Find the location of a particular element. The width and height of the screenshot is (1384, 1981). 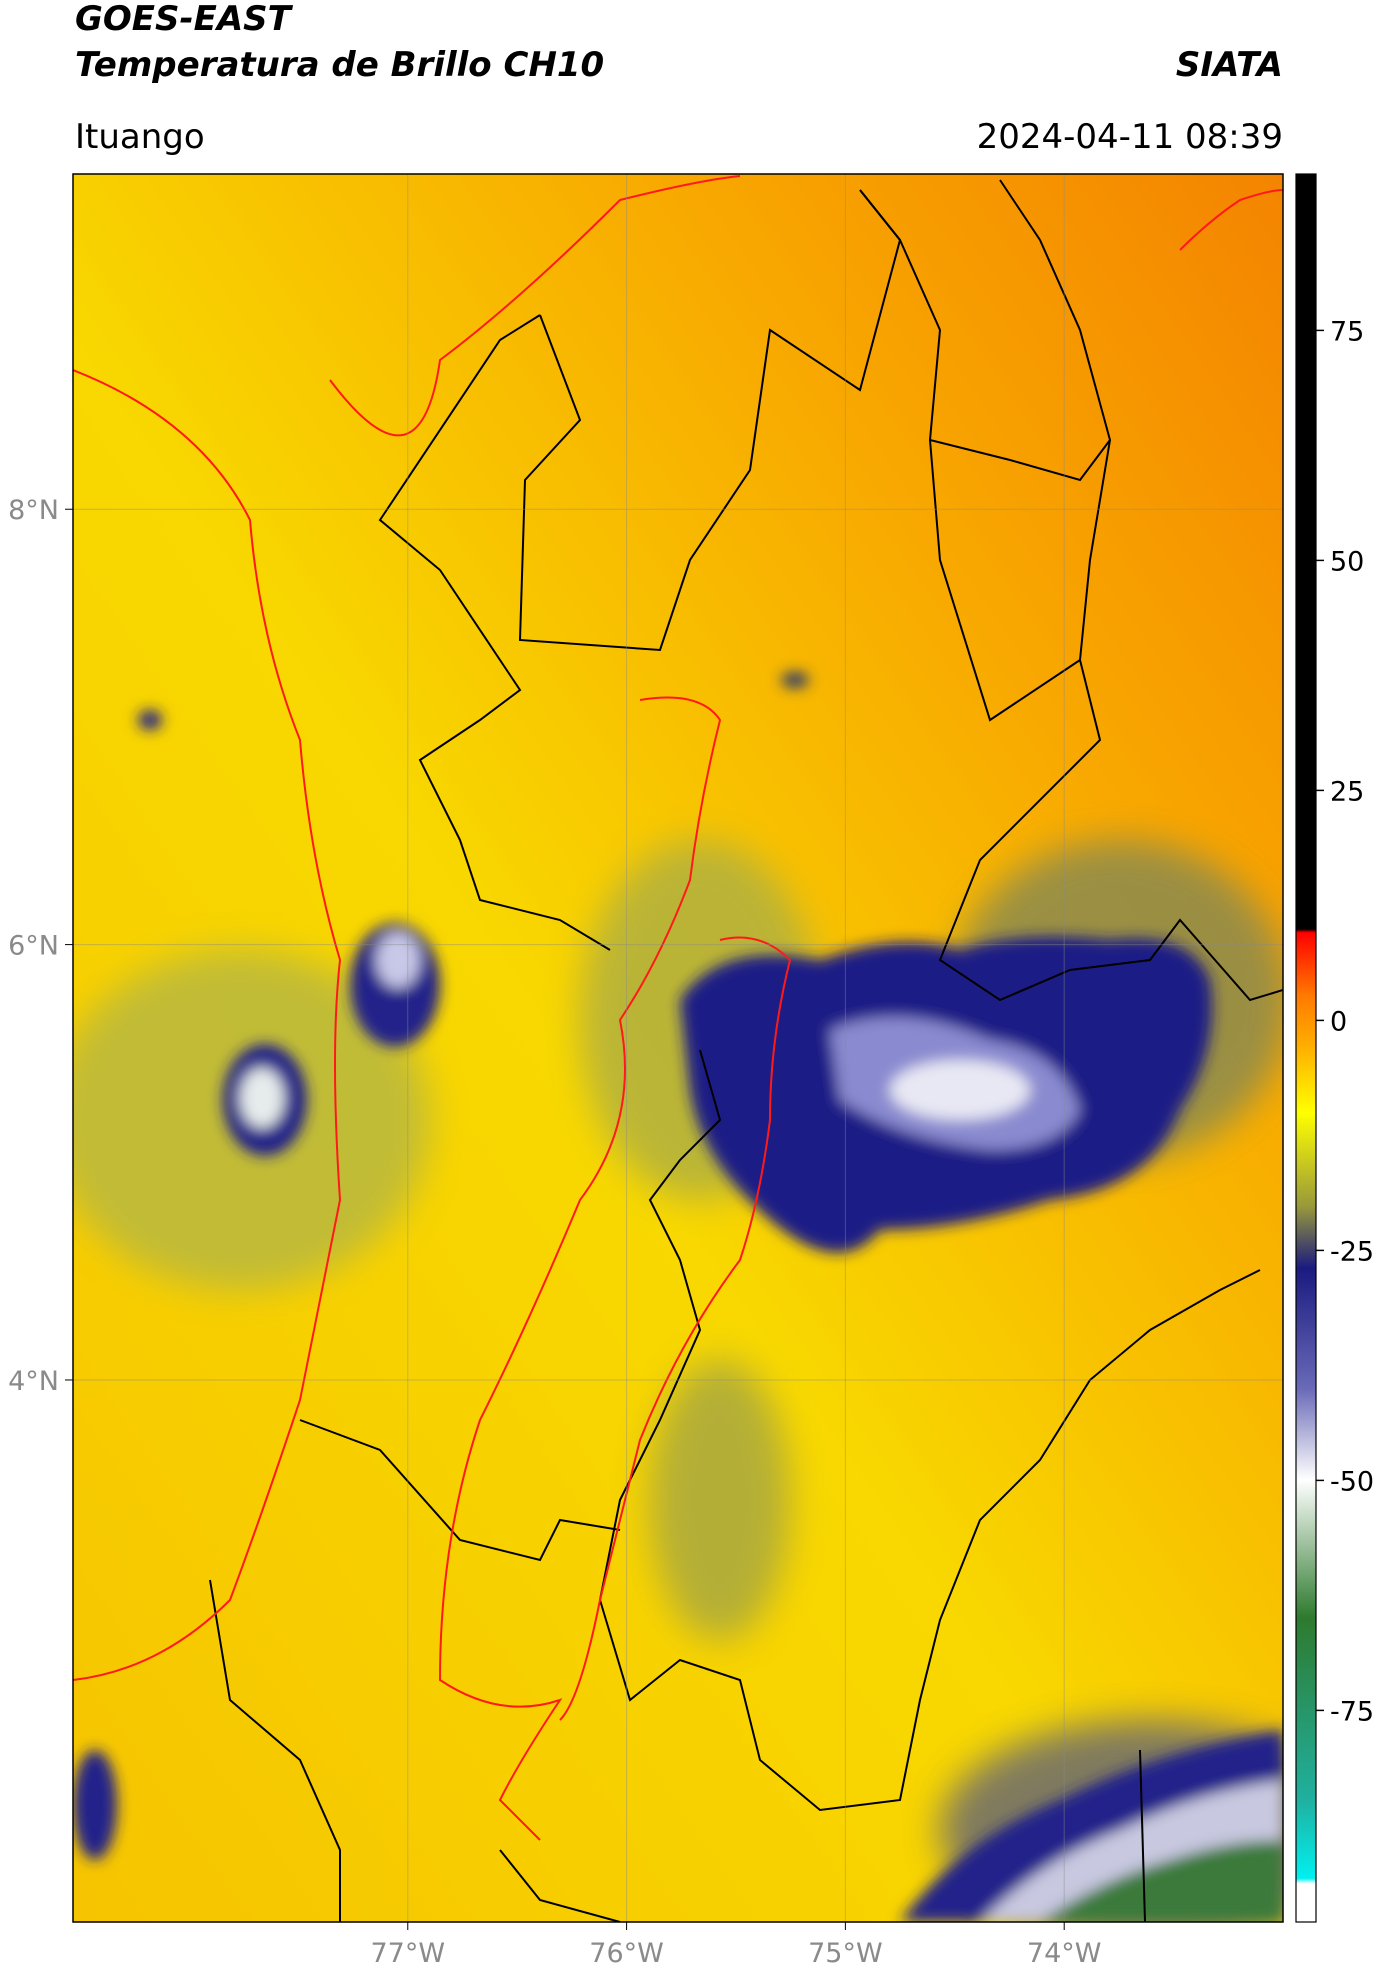

colorbar-tick-label: -75 is located at coordinates (1352, 1711).